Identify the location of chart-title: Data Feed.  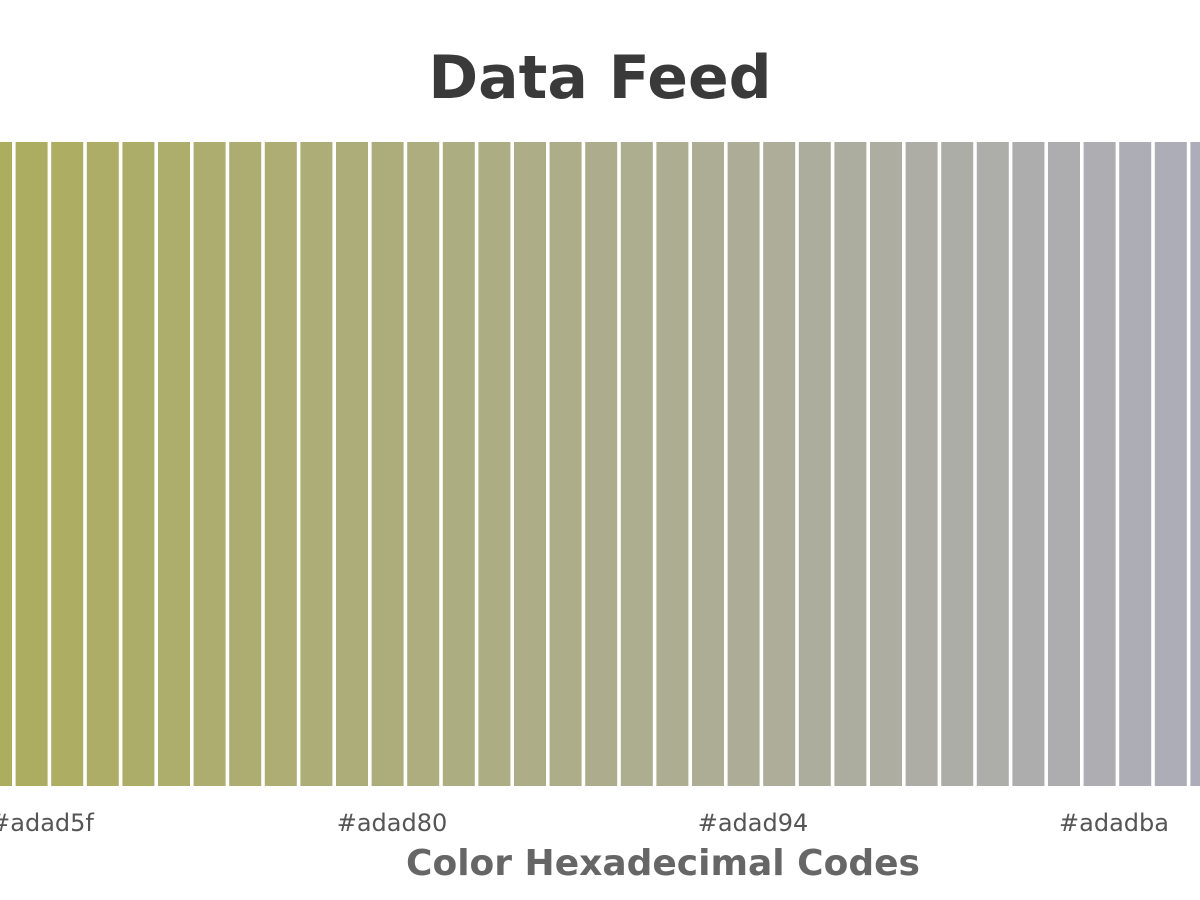
(600, 78).